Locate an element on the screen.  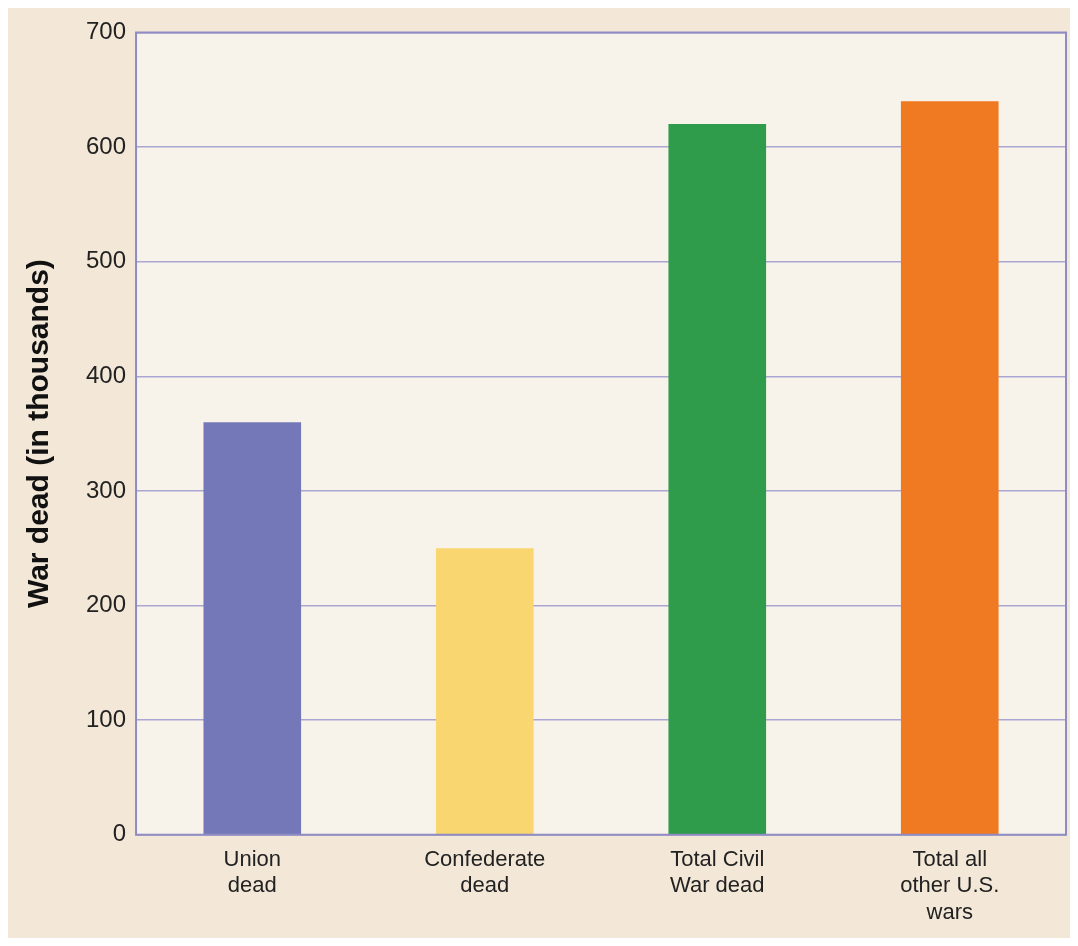
x-tick-label: Confederate dead is located at coordinates (485, 872).